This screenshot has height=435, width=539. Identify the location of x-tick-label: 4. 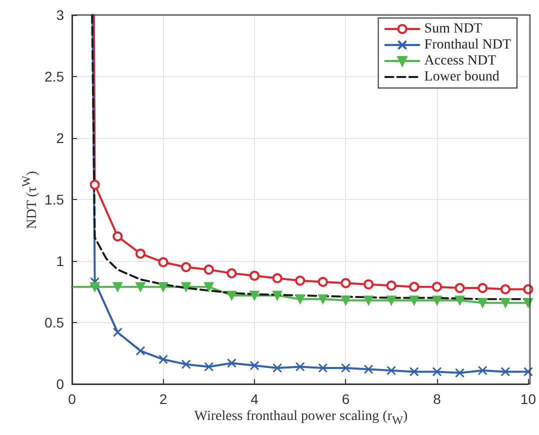
(254, 399).